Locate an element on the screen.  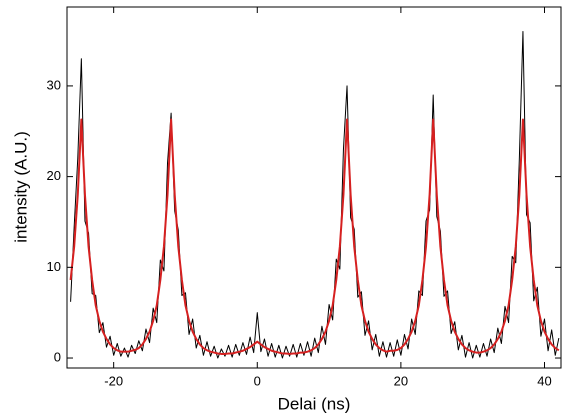
y-tick-label: 0 is located at coordinates (57, 356).